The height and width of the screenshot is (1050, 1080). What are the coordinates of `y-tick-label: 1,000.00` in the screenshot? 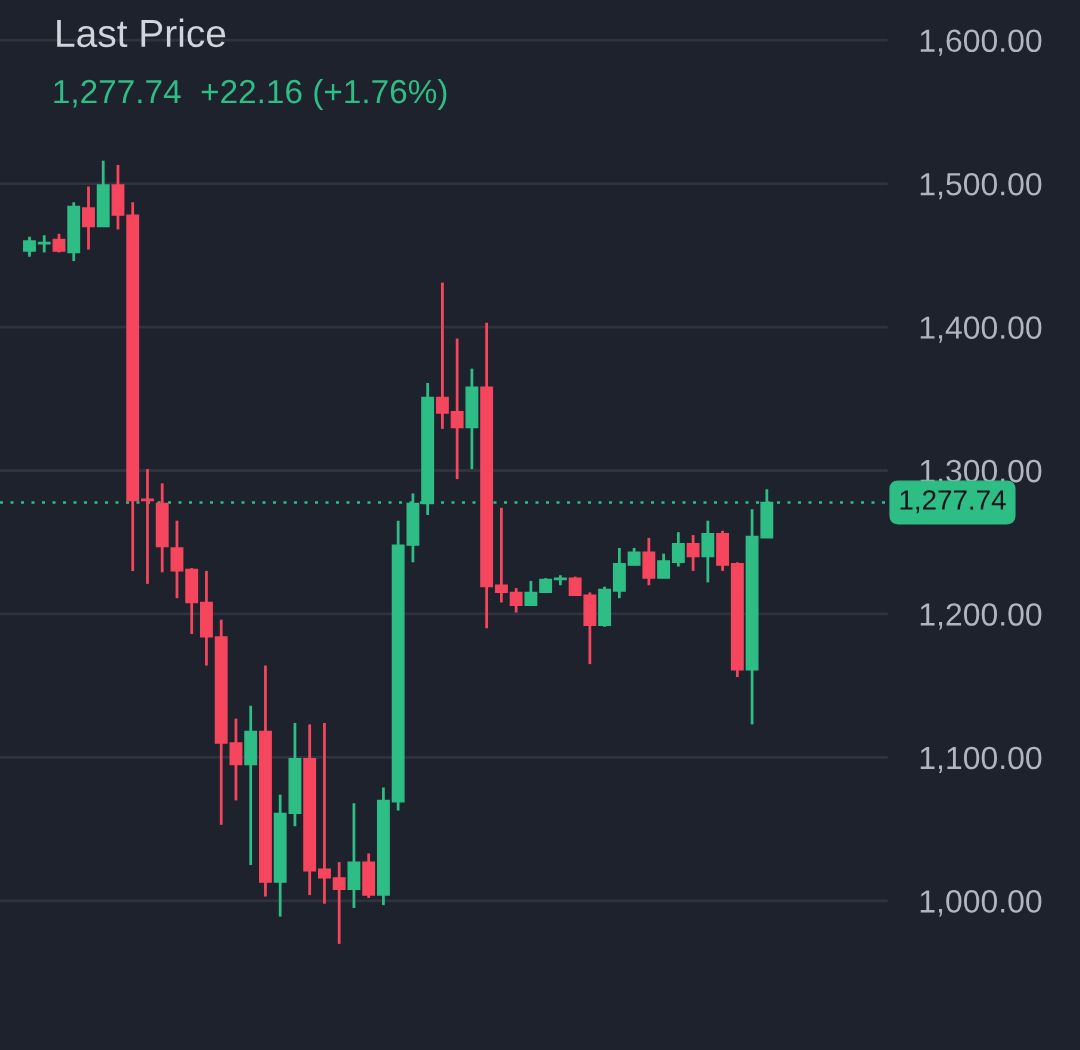 It's located at (981, 903).